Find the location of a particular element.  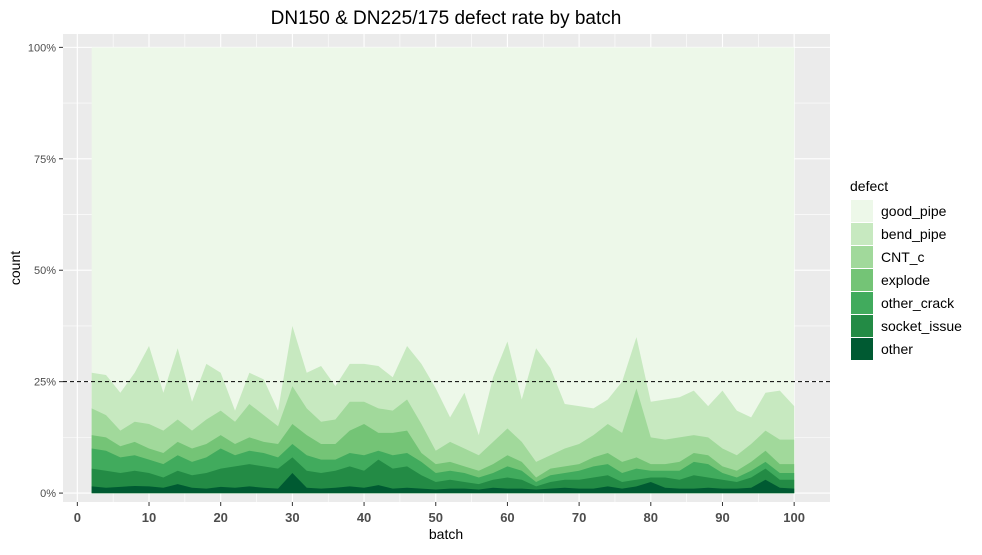

legend-swatch-good-pipe is located at coordinates (862, 211).